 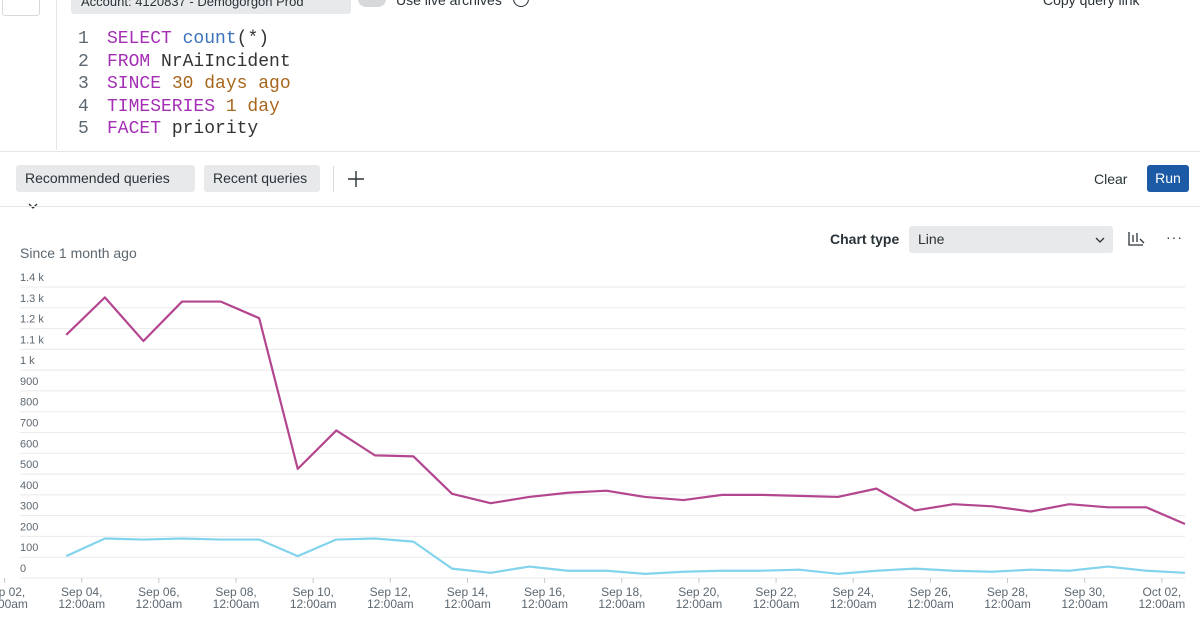 What do you see at coordinates (81, 592) in the screenshot?
I see `x-tick-label-line: Sep 04,` at bounding box center [81, 592].